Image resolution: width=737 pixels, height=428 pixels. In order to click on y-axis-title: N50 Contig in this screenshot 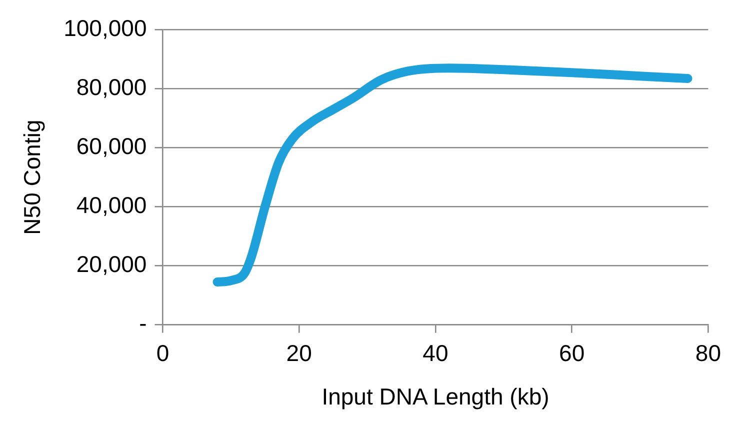, I will do `click(32, 177)`.